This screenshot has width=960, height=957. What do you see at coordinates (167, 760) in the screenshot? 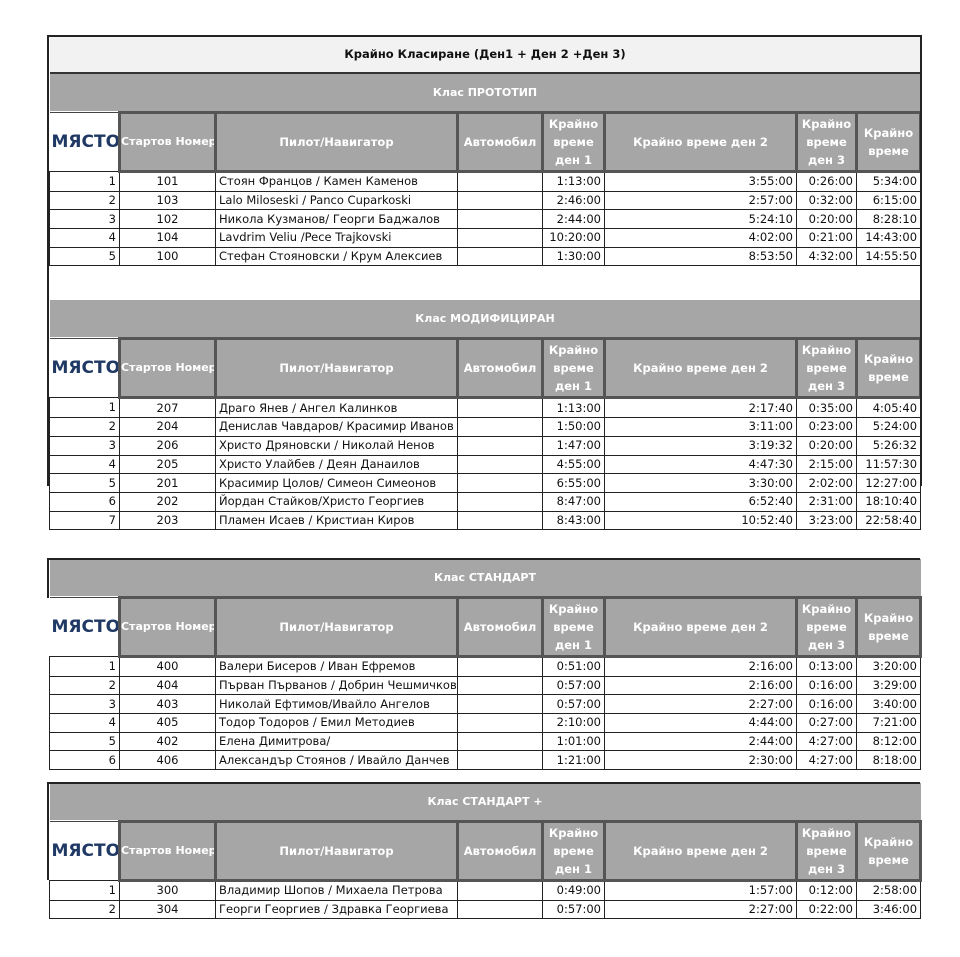
I see `cell-number: 406` at bounding box center [167, 760].